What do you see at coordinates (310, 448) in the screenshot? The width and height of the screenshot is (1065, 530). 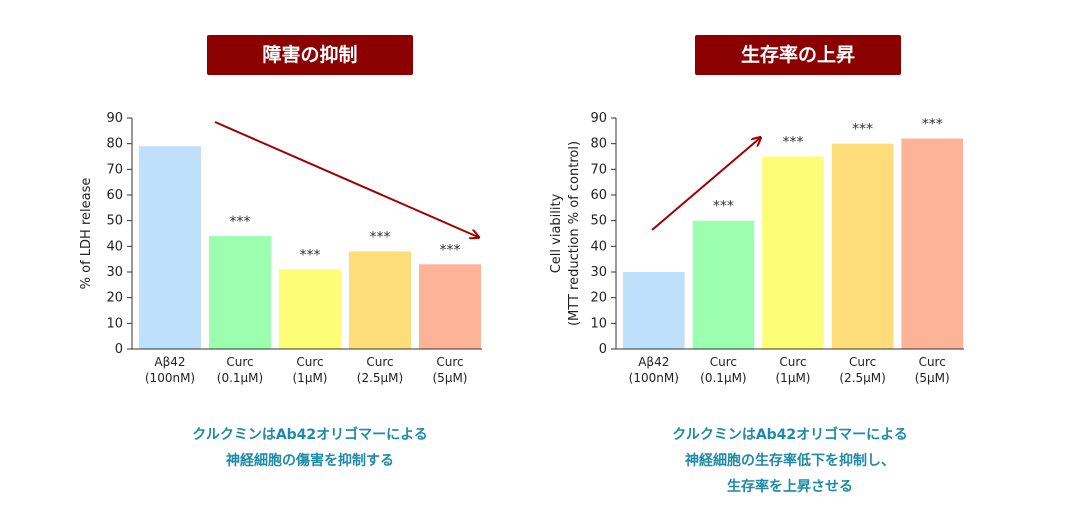 I see `chart-caption: クルクミンはAb42オリゴマーによる 神経細胞の傷害を抑制する` at bounding box center [310, 448].